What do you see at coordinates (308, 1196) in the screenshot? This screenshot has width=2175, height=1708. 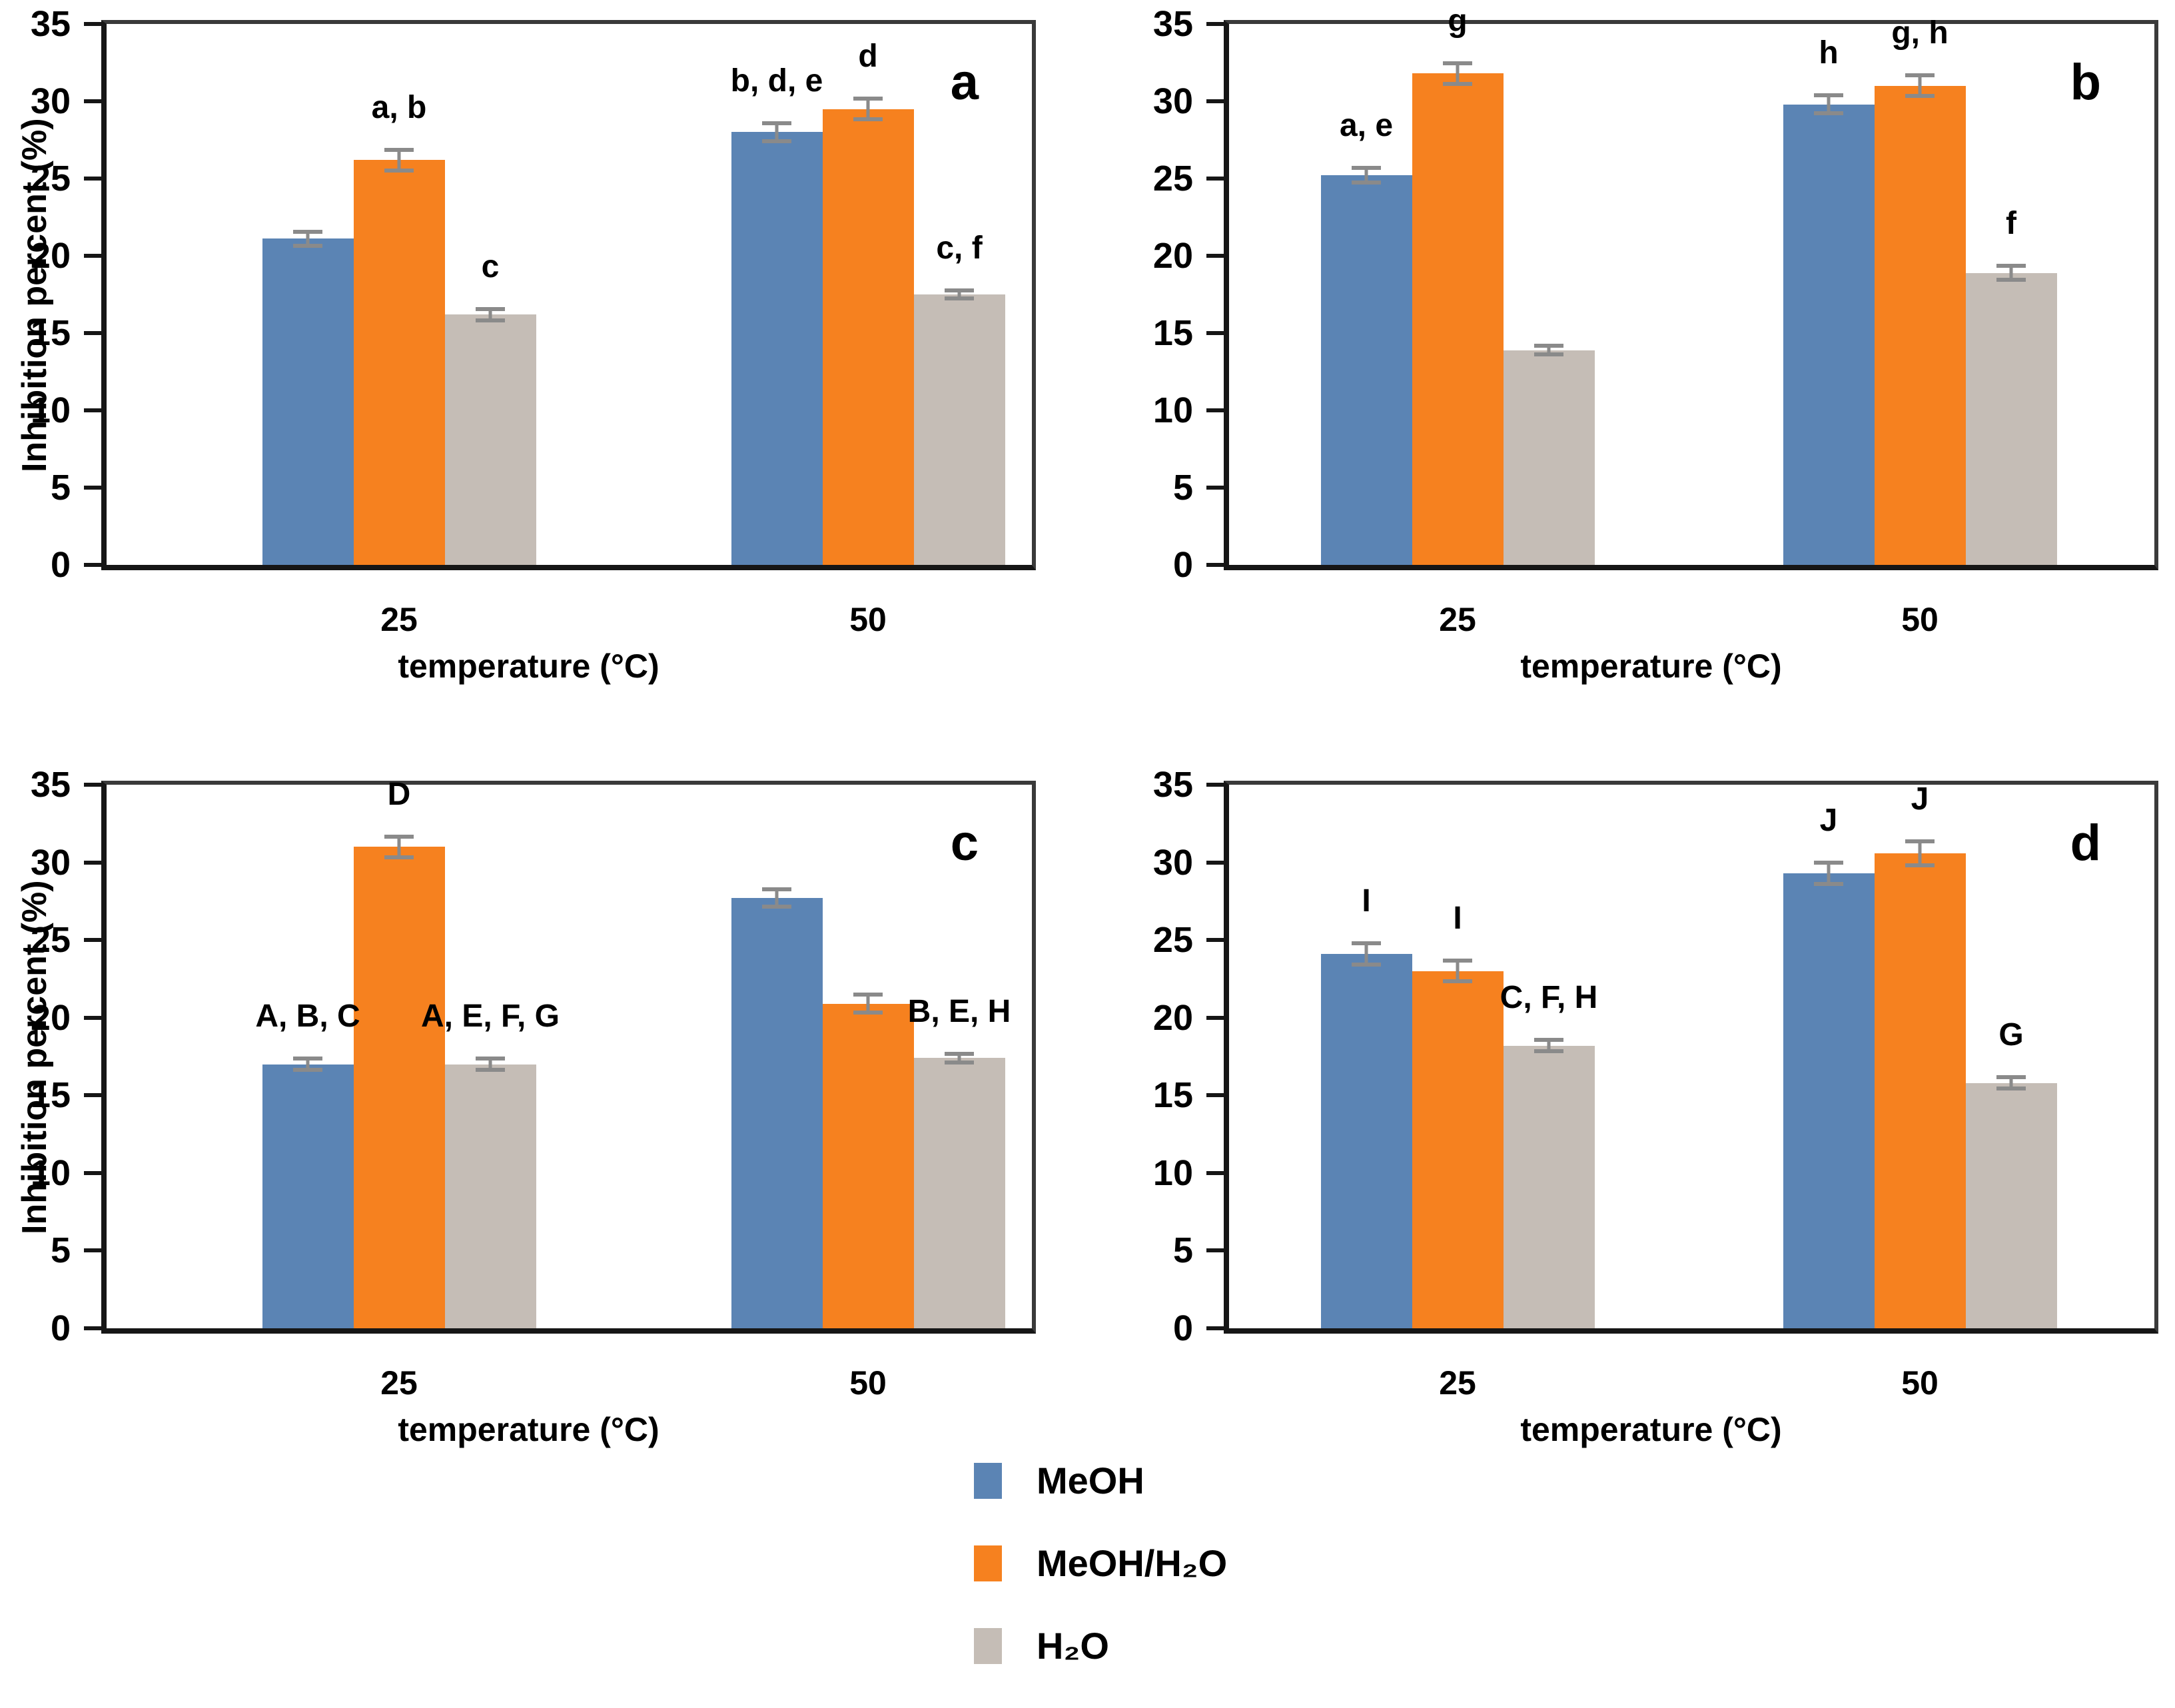 I see `bar-c-25-meoh` at bounding box center [308, 1196].